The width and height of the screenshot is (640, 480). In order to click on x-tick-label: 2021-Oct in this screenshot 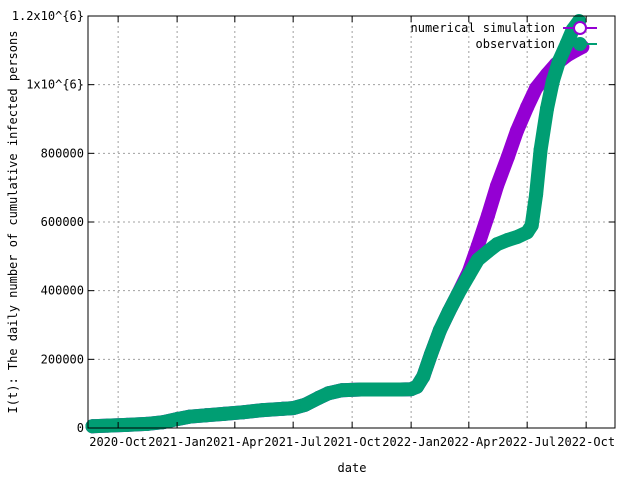, I will do `click(352, 442)`.